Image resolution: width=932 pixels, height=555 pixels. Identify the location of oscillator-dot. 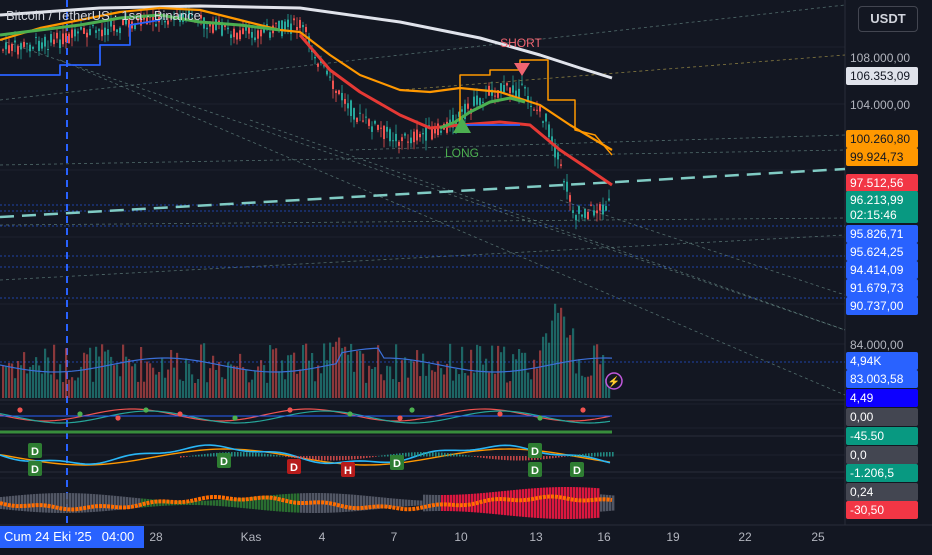
(146, 410).